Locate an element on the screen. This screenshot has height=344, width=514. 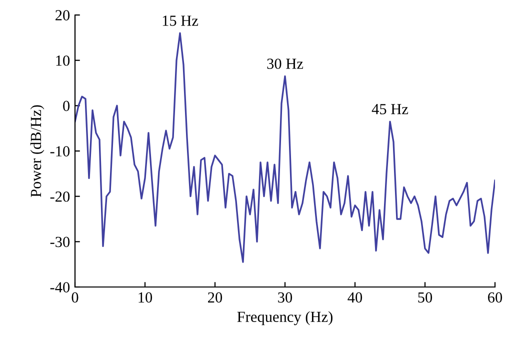
x-tick-label: 0 is located at coordinates (75, 297).